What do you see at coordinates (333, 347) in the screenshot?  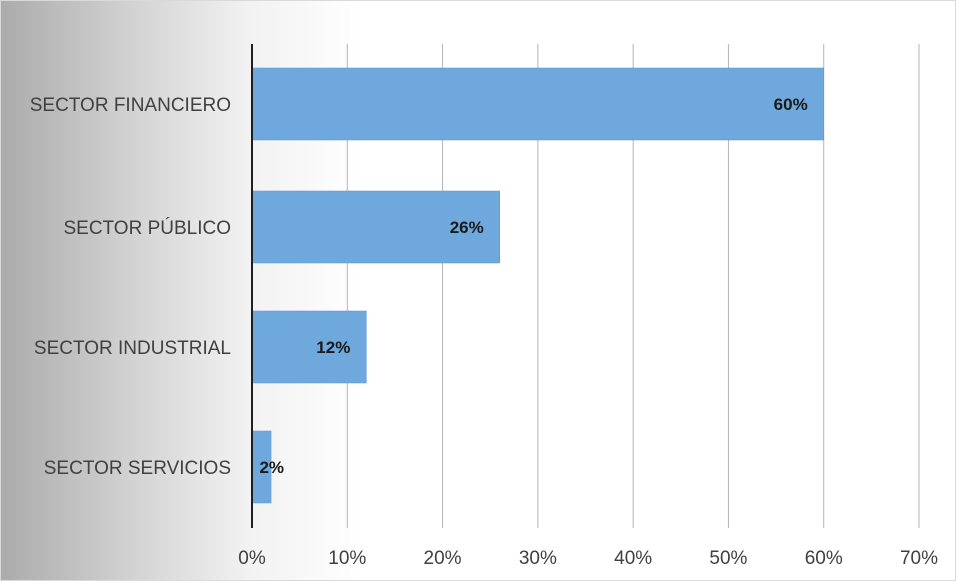 I see `data-label: 12%` at bounding box center [333, 347].